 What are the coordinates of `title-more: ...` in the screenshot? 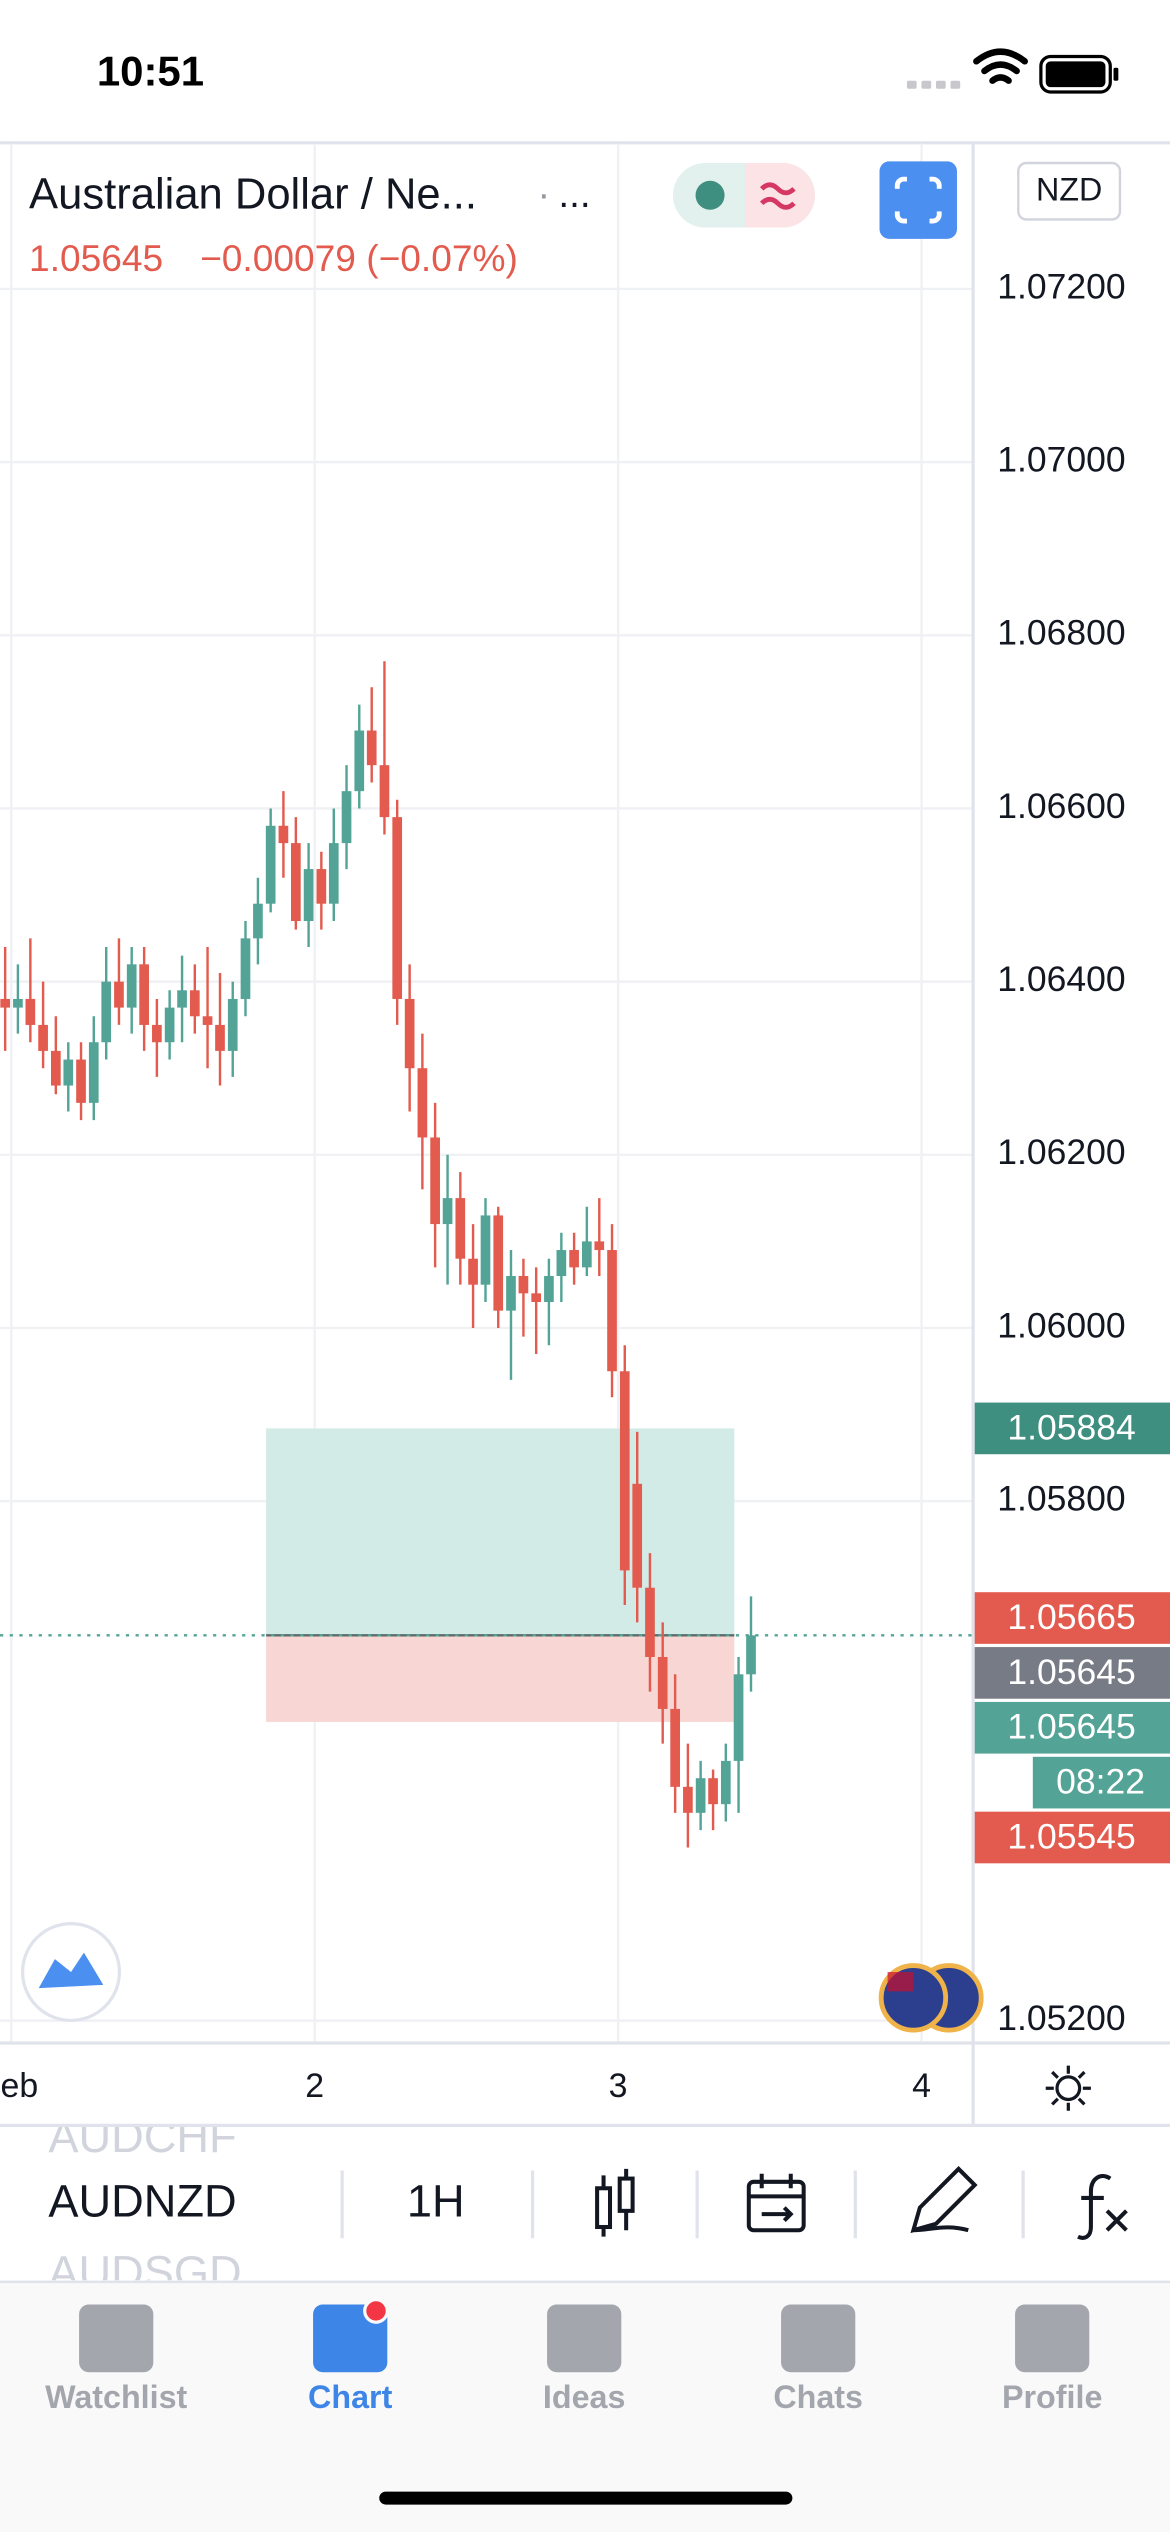 It's located at (574, 194).